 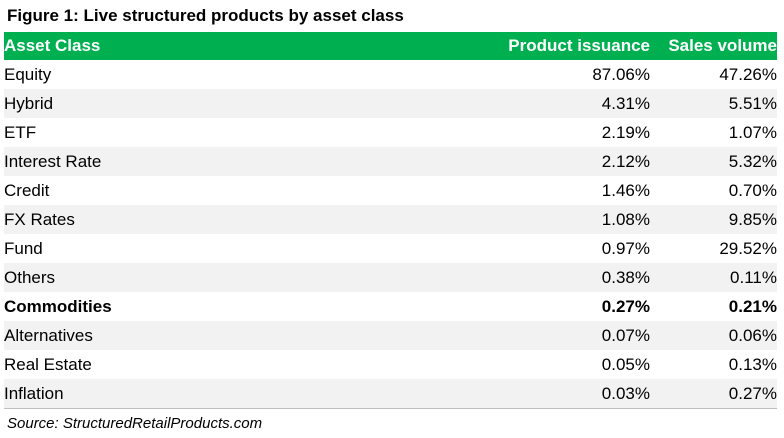 What do you see at coordinates (221, 132) in the screenshot?
I see `cell-asset-class: ETF` at bounding box center [221, 132].